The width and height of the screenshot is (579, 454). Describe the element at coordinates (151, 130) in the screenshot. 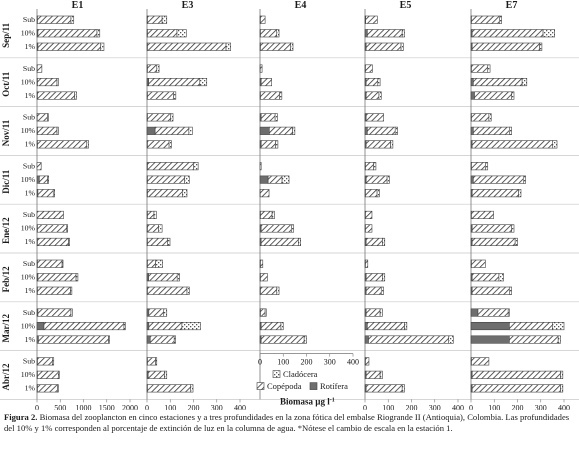

I see `bar-e3-rotífera` at that location.